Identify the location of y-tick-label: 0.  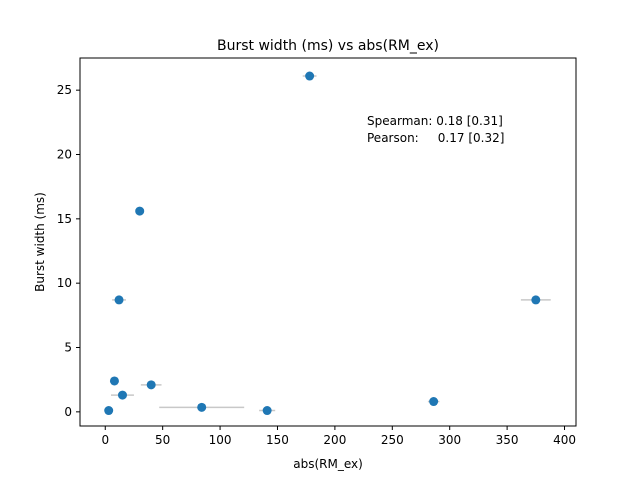
(68, 412).